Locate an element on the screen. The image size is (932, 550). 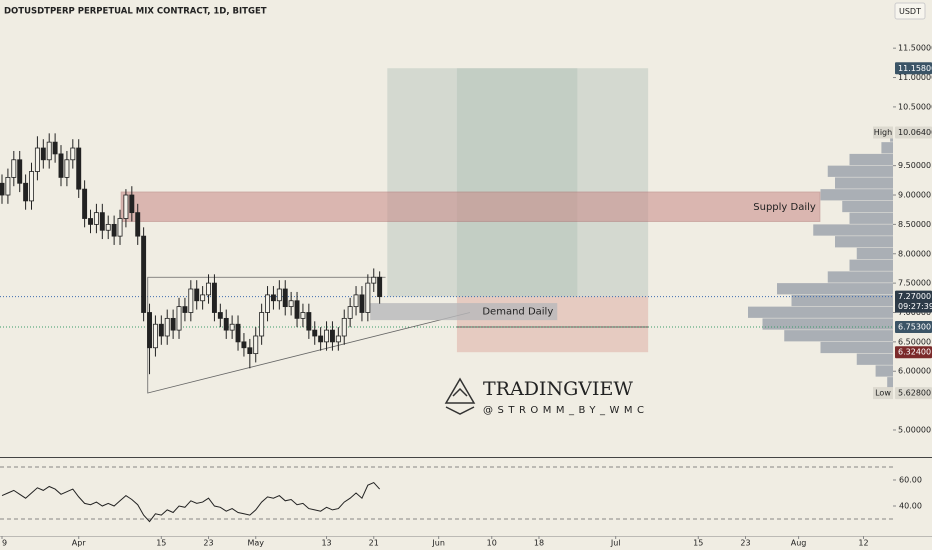
x-tick-label: Apr is located at coordinates (79, 543).